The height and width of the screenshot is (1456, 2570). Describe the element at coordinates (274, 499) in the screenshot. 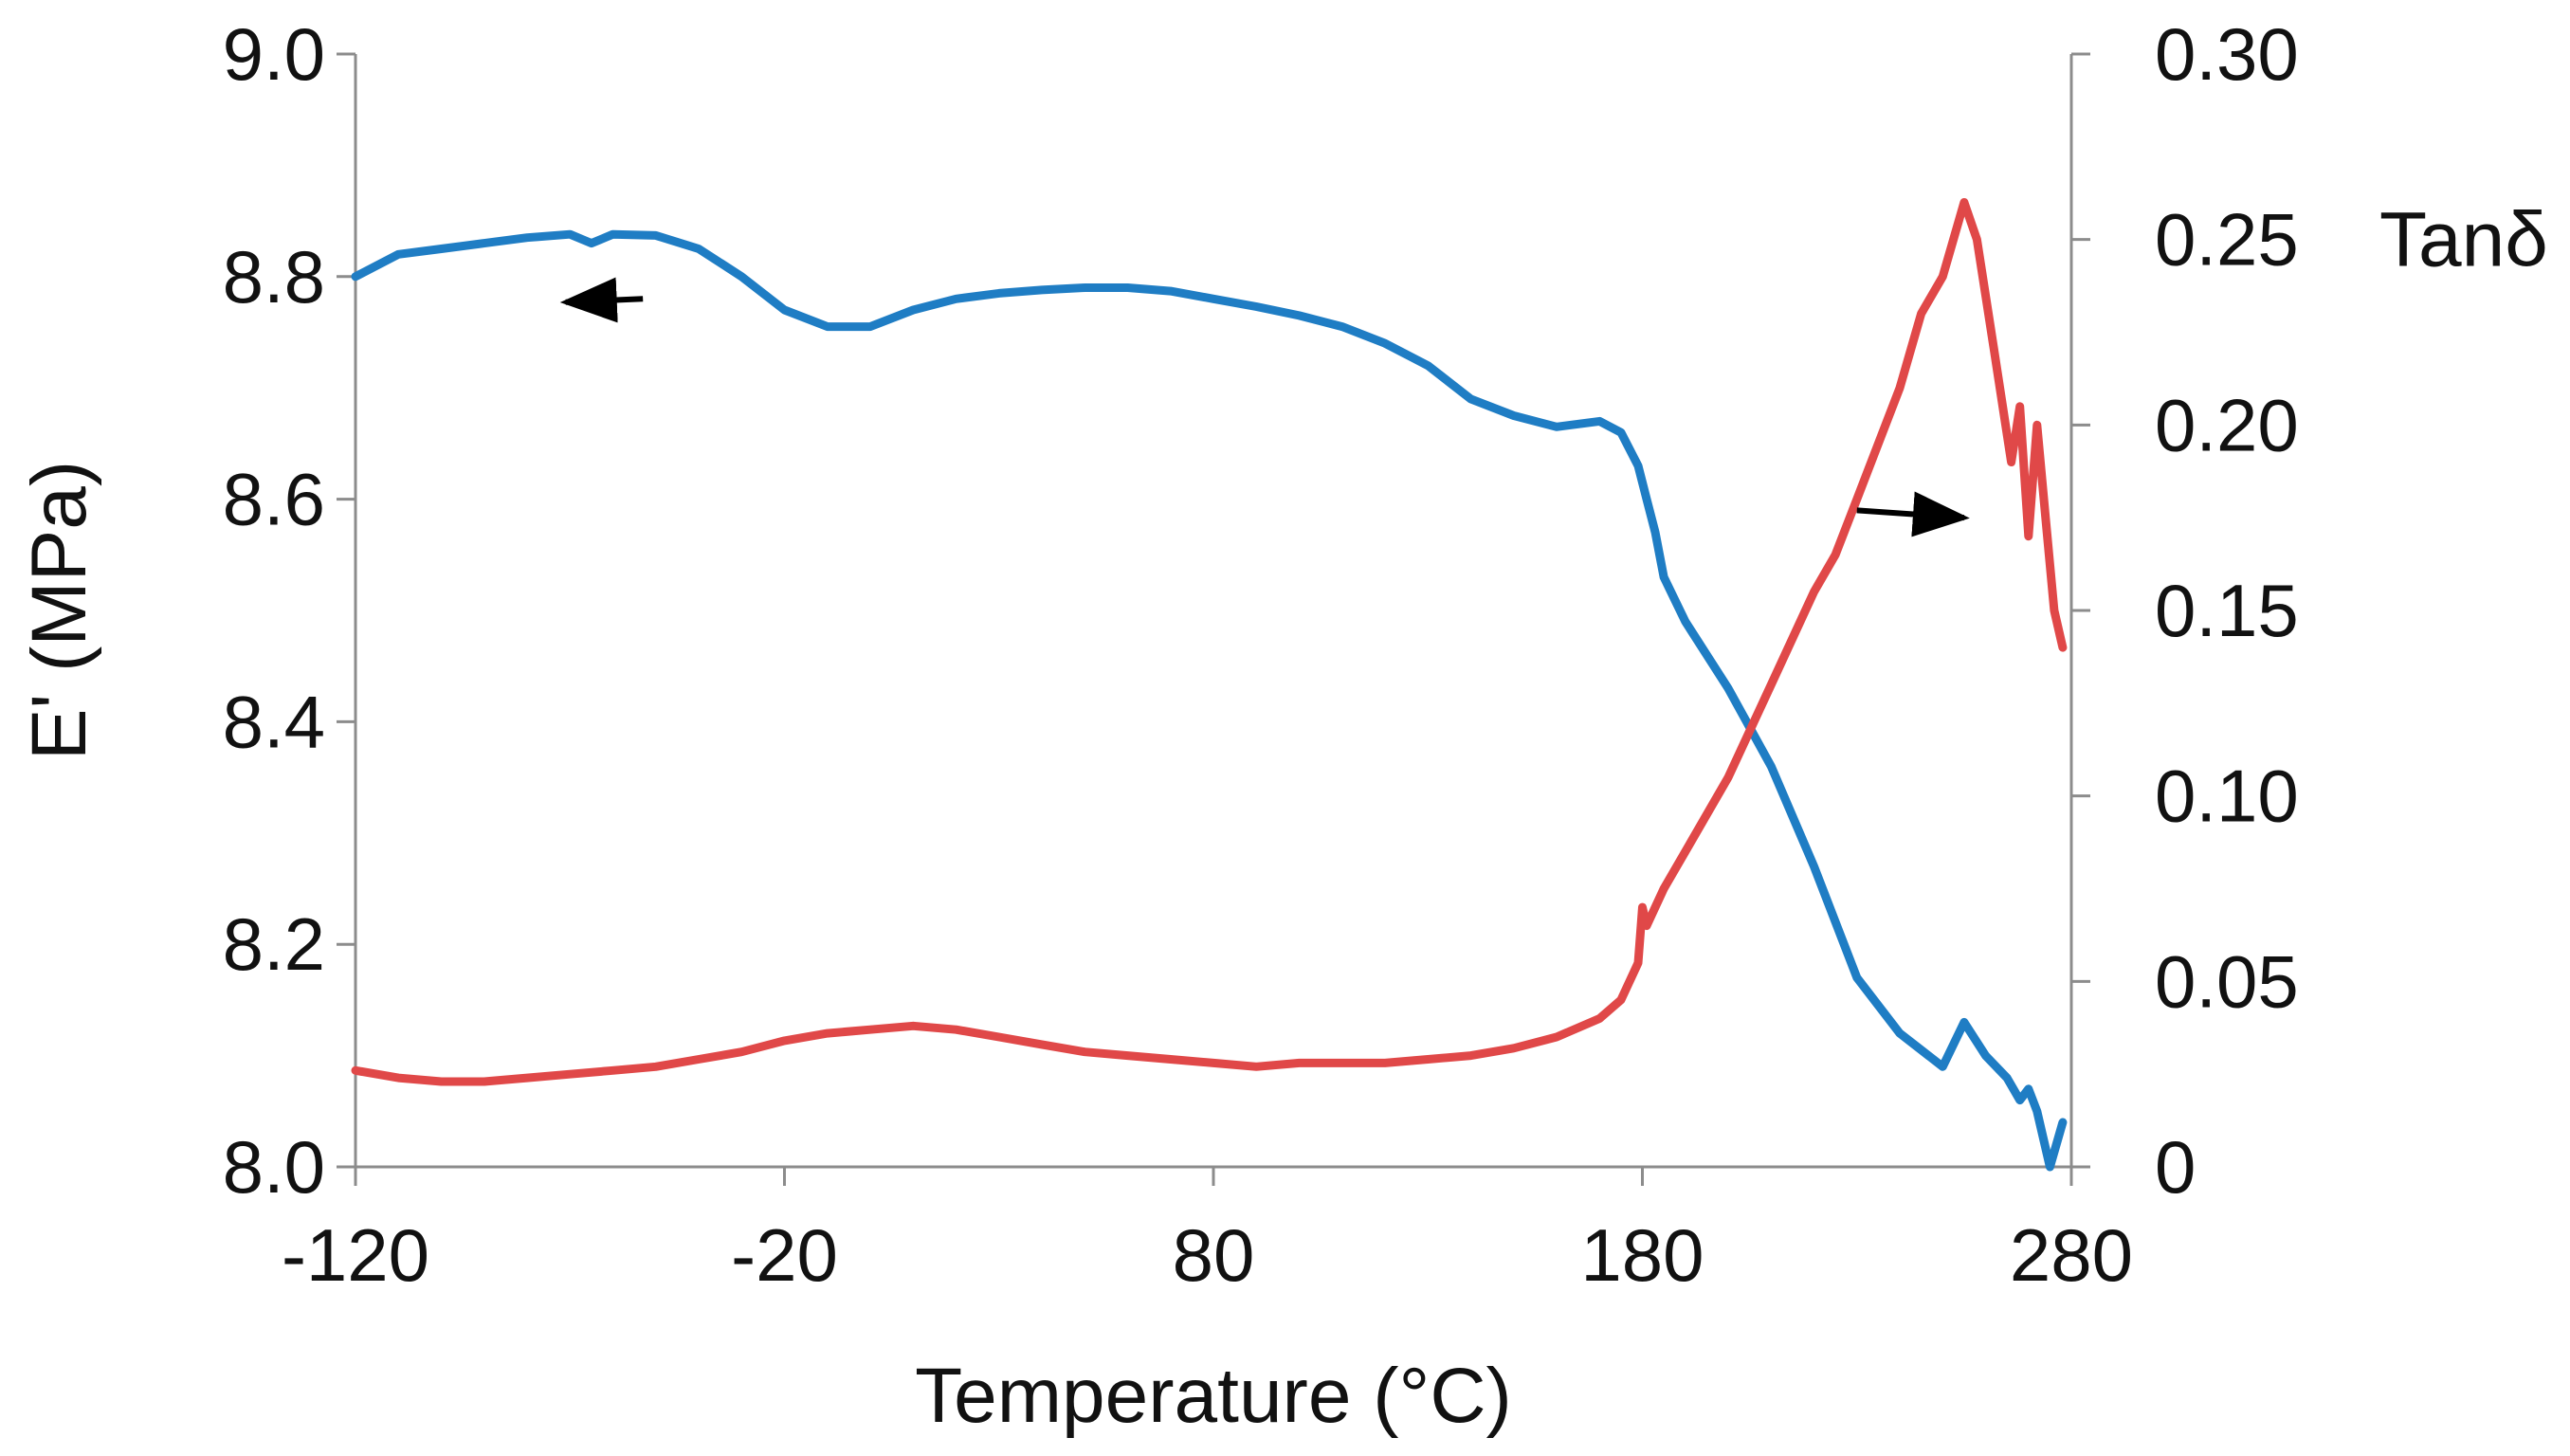

I see `y-left-tick-label: 8.6` at that location.